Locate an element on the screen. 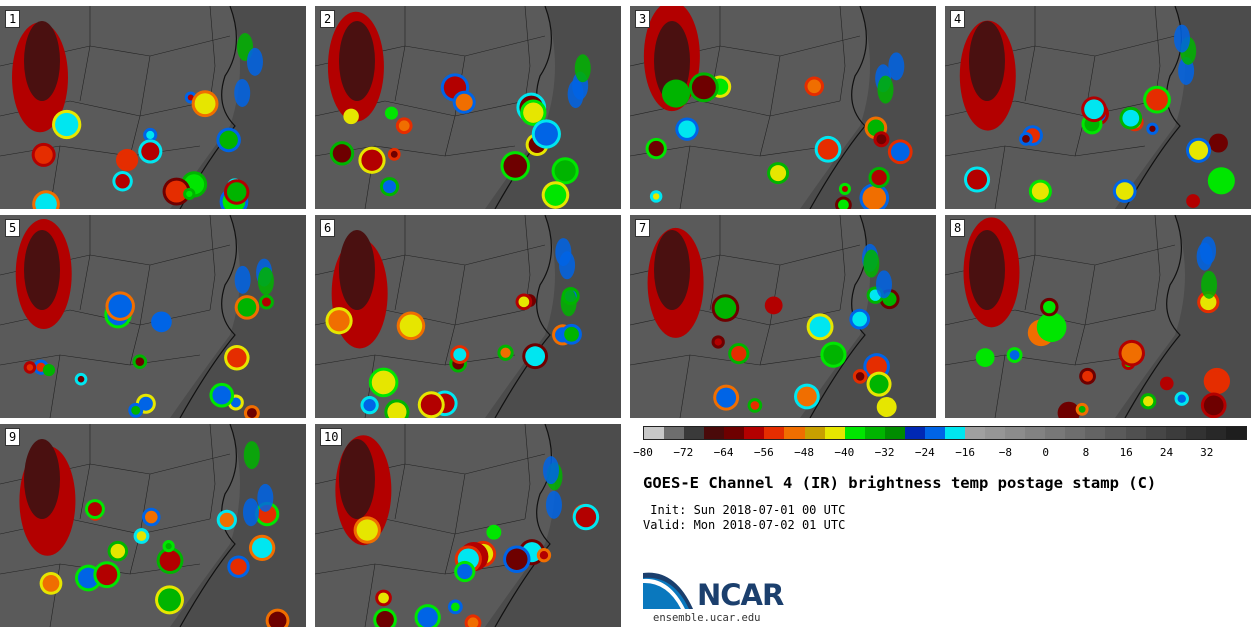 This screenshot has width=1260, height=627. map-panel: 2 is located at coordinates (468, 107).